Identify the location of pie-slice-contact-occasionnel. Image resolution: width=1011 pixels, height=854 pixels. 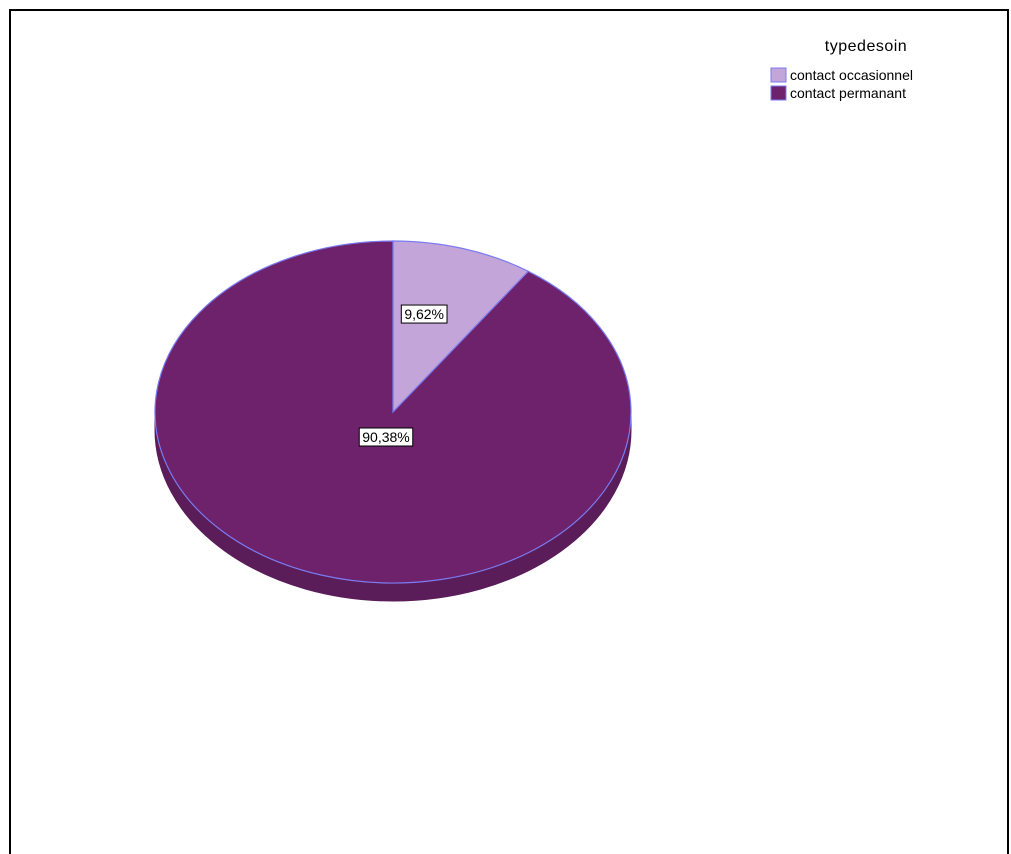
(461, 327).